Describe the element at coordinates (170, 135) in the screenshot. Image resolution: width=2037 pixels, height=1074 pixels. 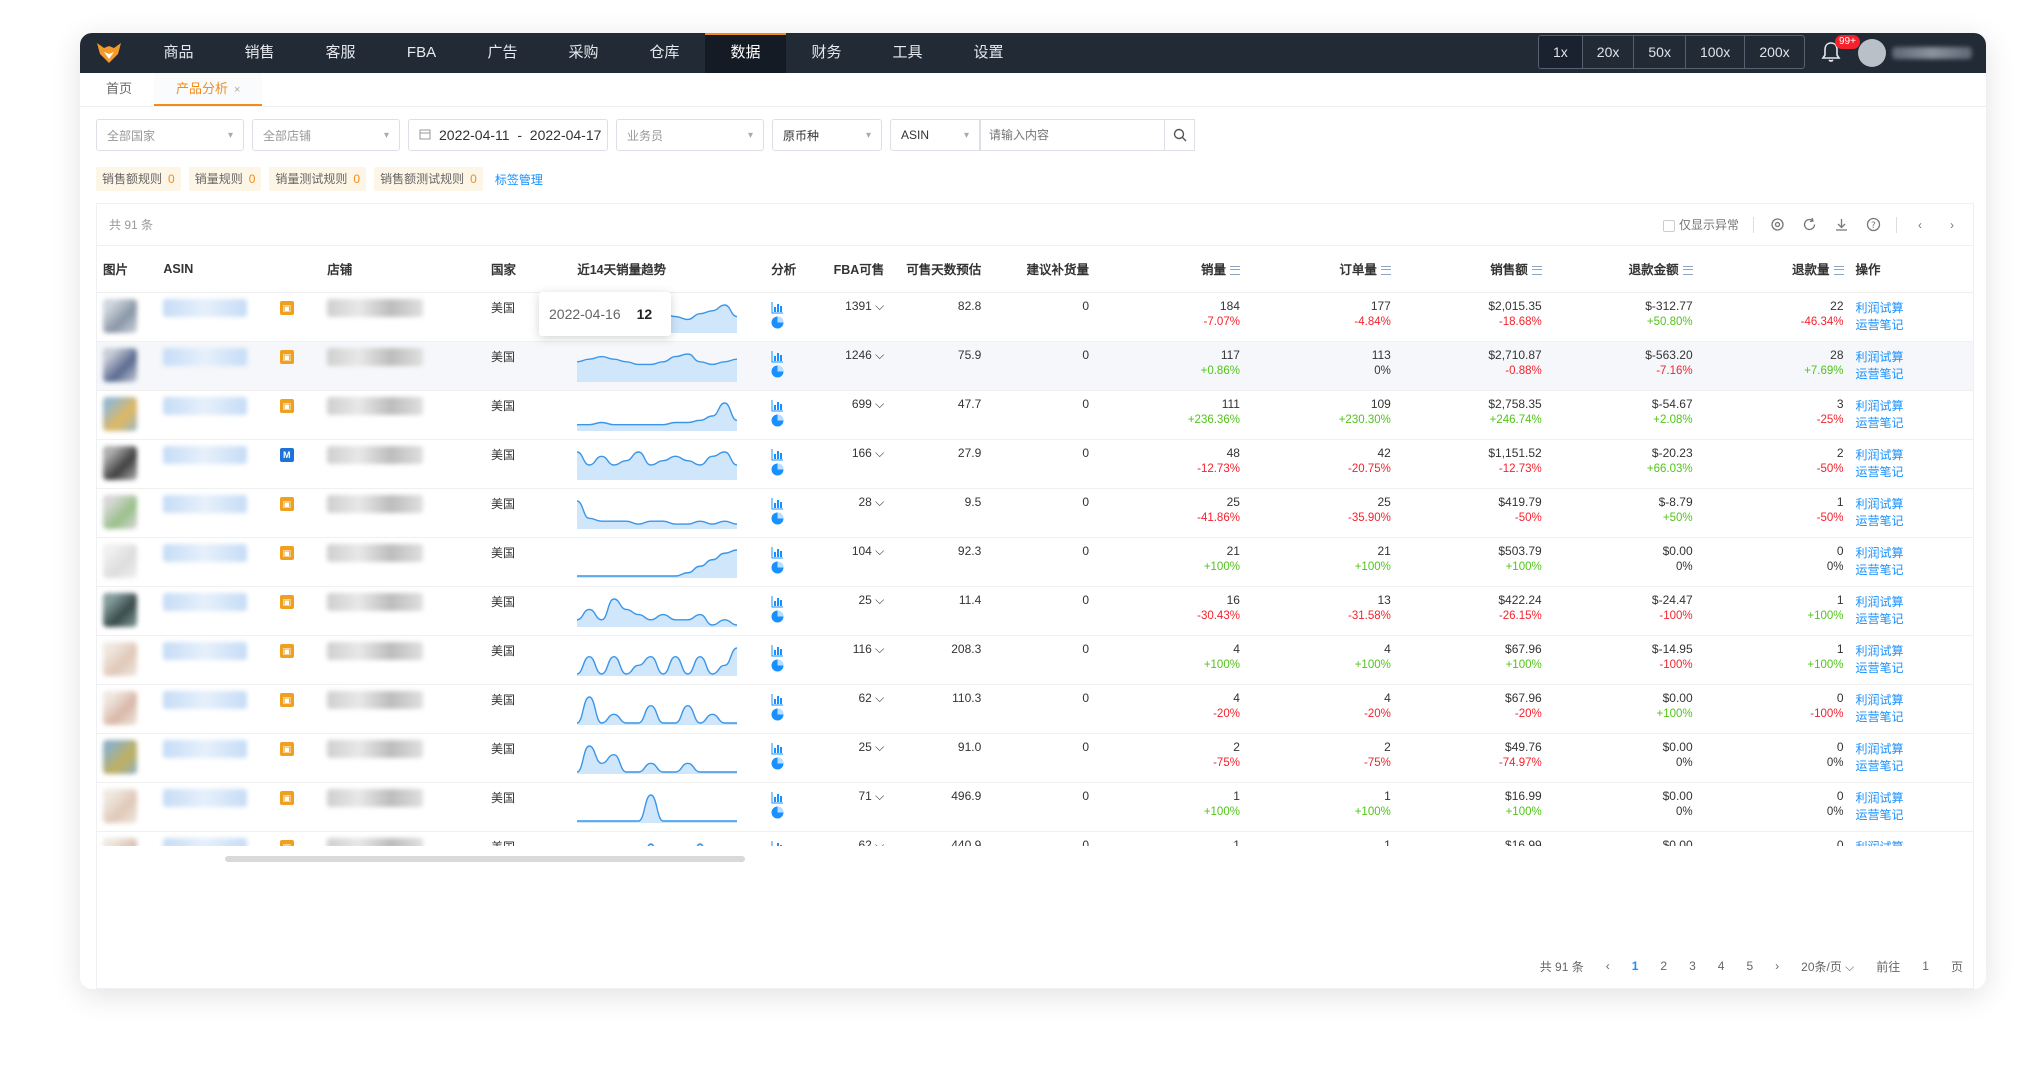
I see `country-select: 全部国家 ▾` at that location.